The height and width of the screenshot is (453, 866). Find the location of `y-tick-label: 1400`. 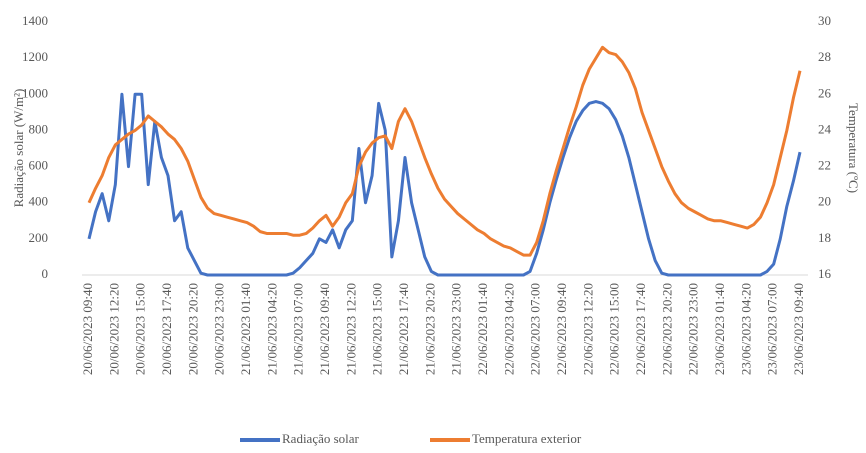

y-tick-label: 1400 is located at coordinates (35, 20).